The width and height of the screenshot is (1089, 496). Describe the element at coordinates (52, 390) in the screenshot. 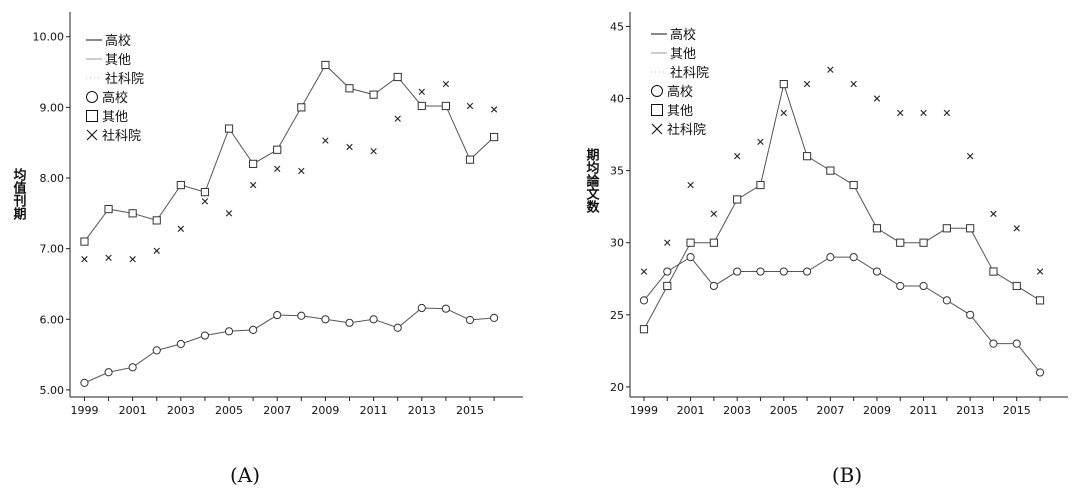

I see `panel-a-y-tick-label: 5.00` at that location.